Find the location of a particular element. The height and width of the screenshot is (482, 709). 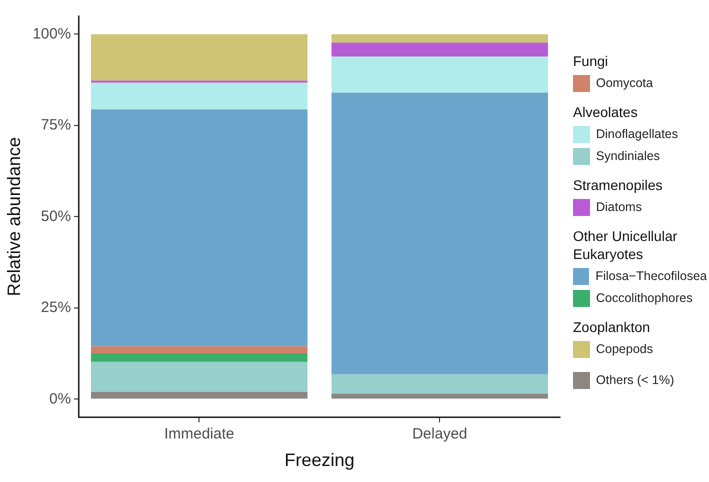

text: Zooplankton is located at coordinates (612, 327).